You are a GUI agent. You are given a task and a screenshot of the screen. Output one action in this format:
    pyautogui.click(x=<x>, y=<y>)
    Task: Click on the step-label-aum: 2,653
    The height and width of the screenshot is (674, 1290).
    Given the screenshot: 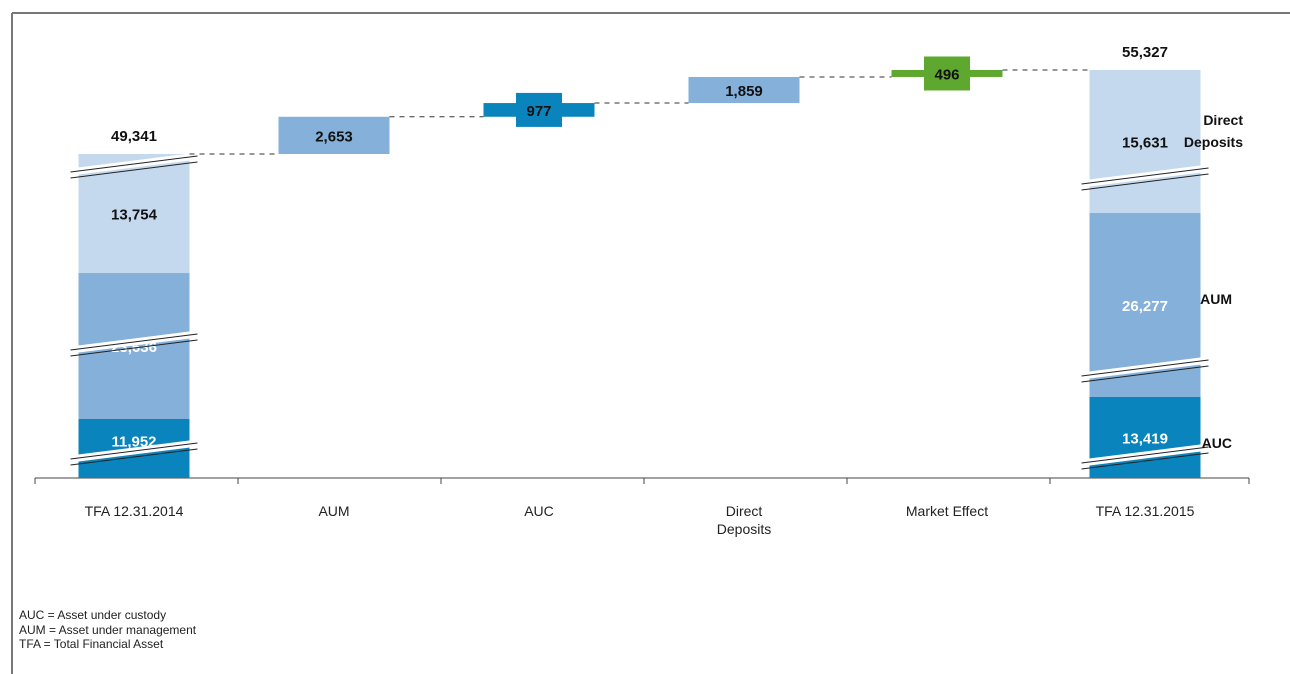 What is the action you would take?
    pyautogui.click(x=334, y=136)
    